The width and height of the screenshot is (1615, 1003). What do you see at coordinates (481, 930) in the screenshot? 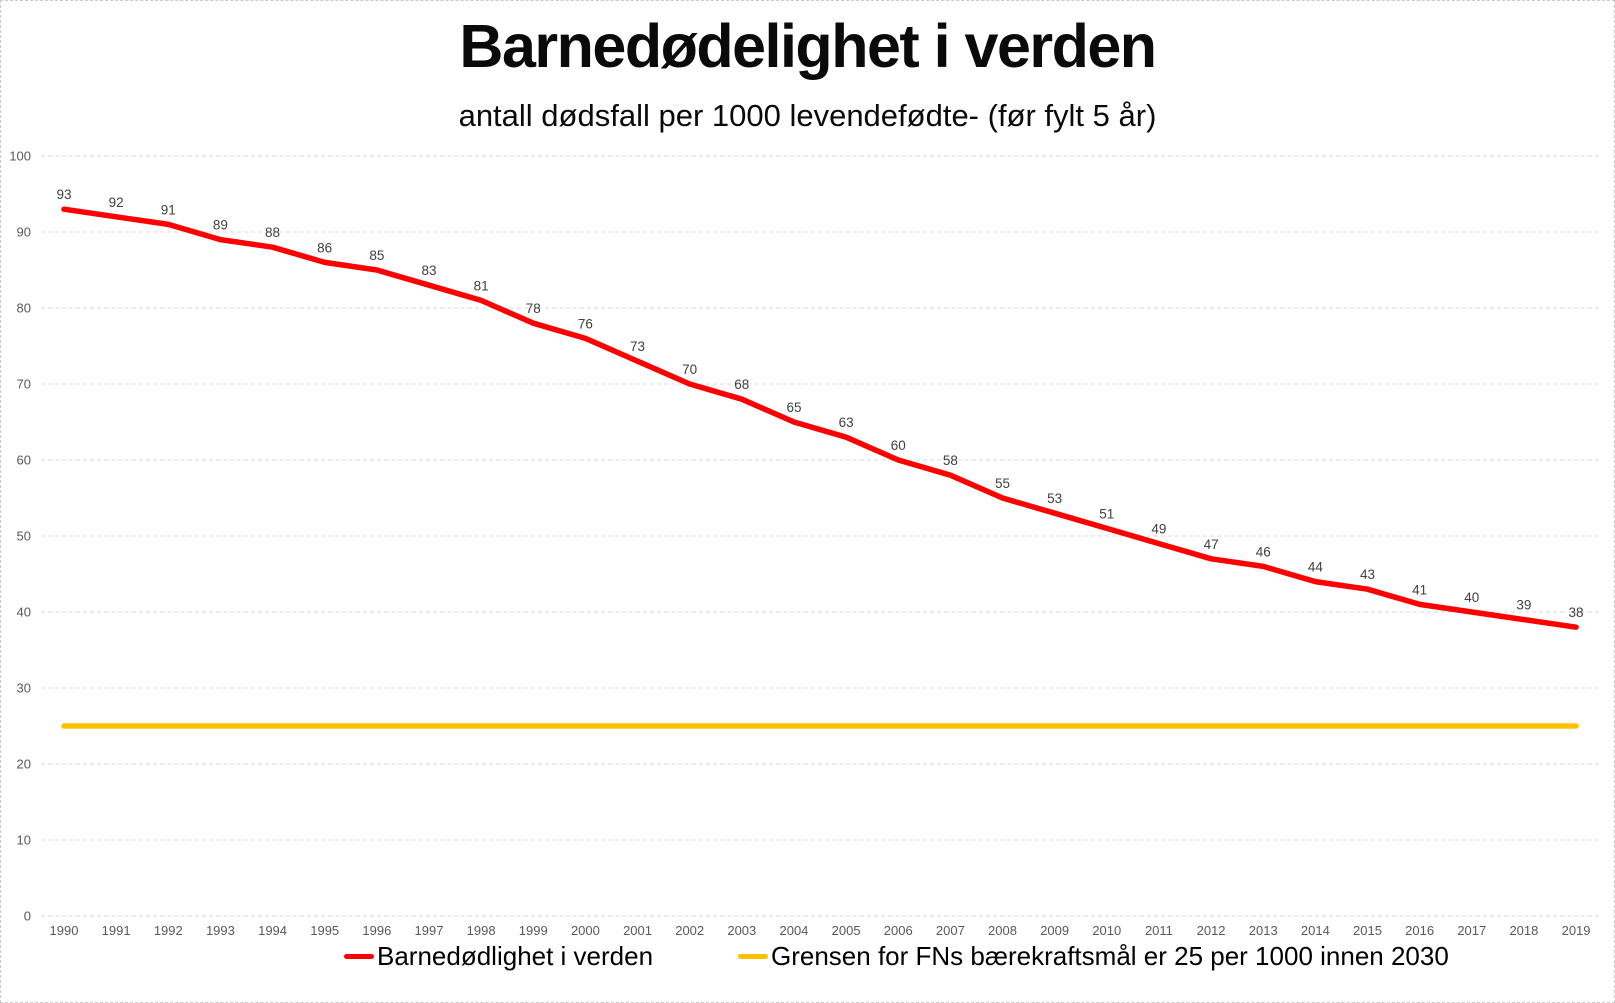
I see `x-tick-label: 1998` at bounding box center [481, 930].